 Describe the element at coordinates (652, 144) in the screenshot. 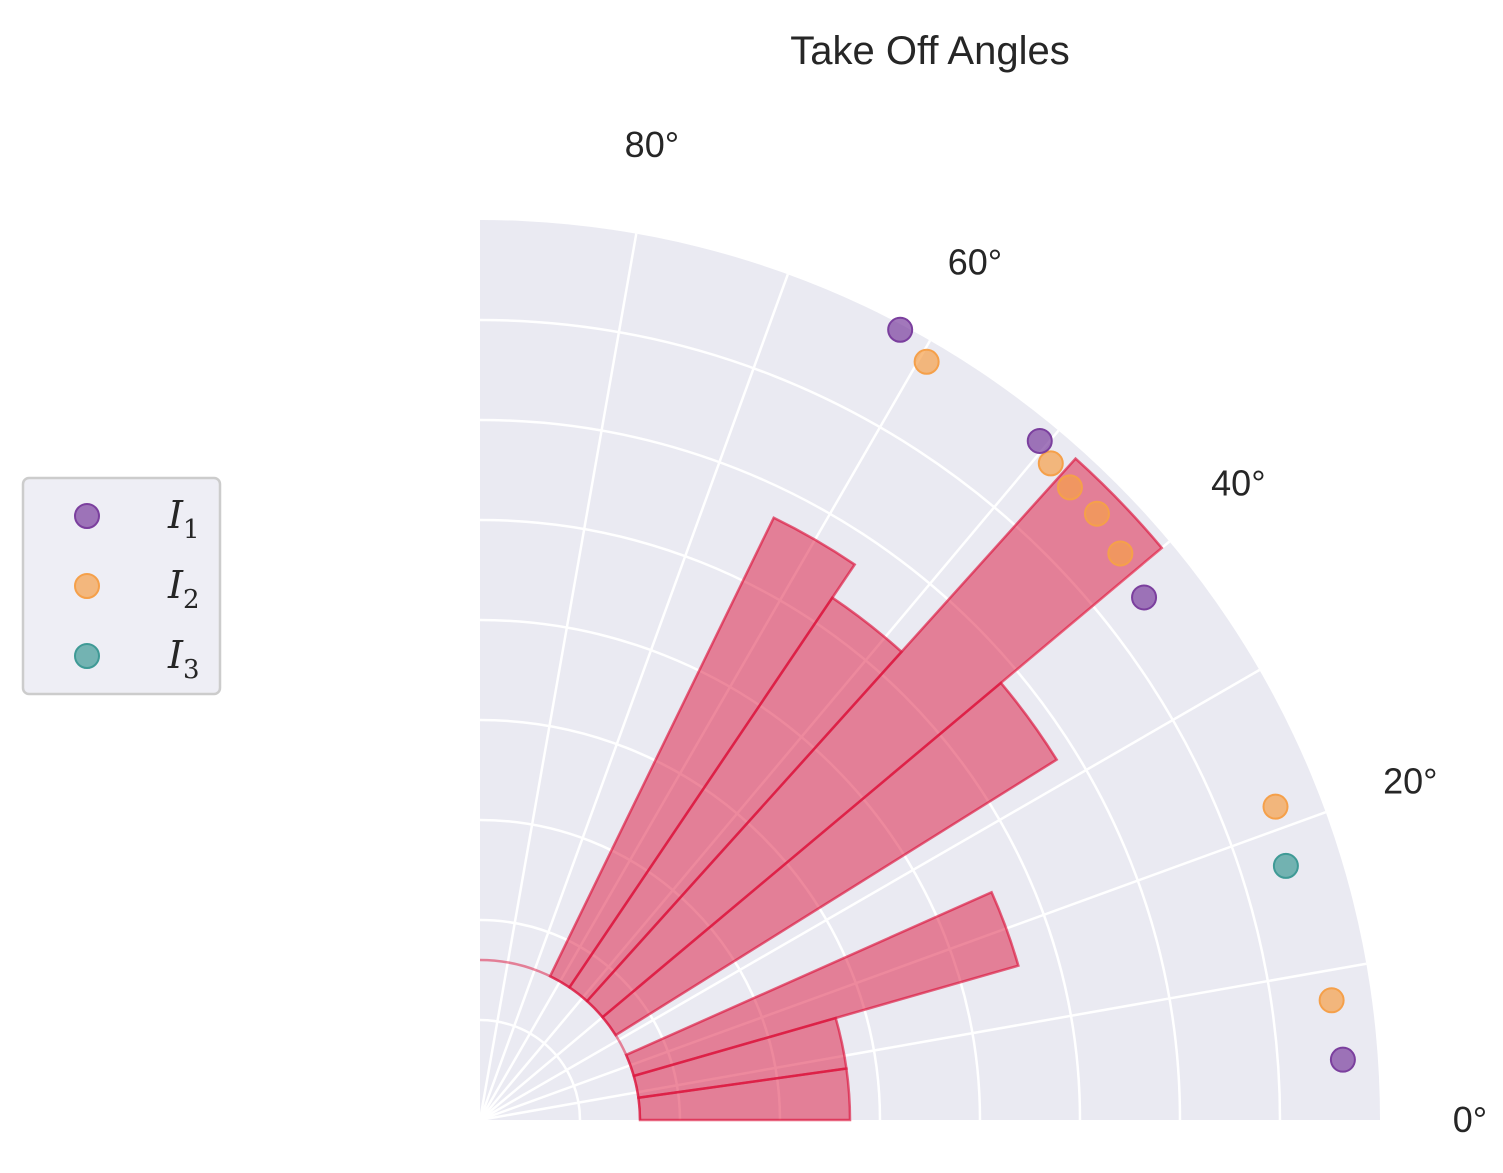

I see `angle-tick-label: 80°` at that location.